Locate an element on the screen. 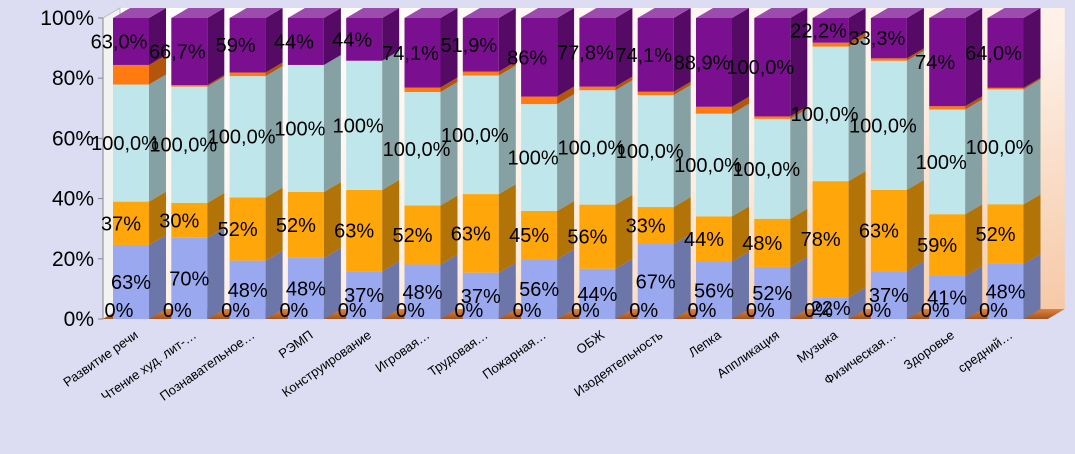 The width and height of the screenshot is (1075, 454). data-label: 70% is located at coordinates (189, 279).